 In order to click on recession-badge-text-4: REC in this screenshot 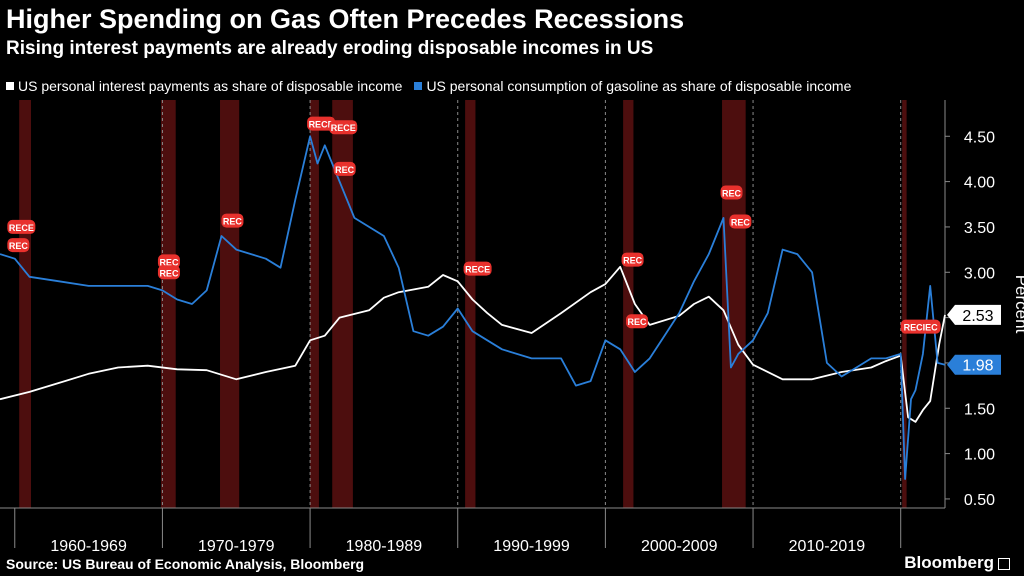, I will do `click(233, 222)`.